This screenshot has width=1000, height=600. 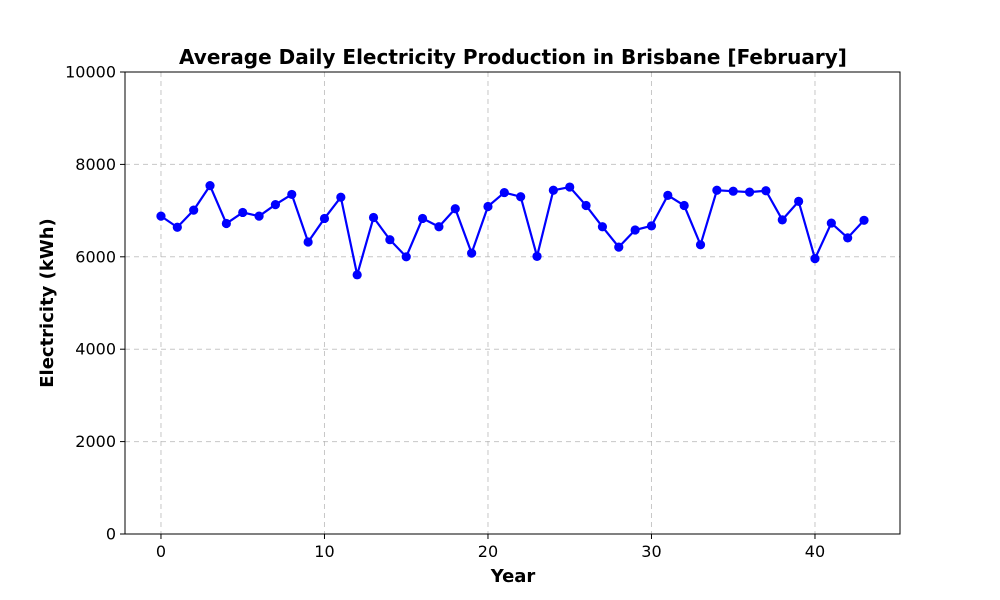 I want to click on x-tick-label: 10, so click(x=324, y=551).